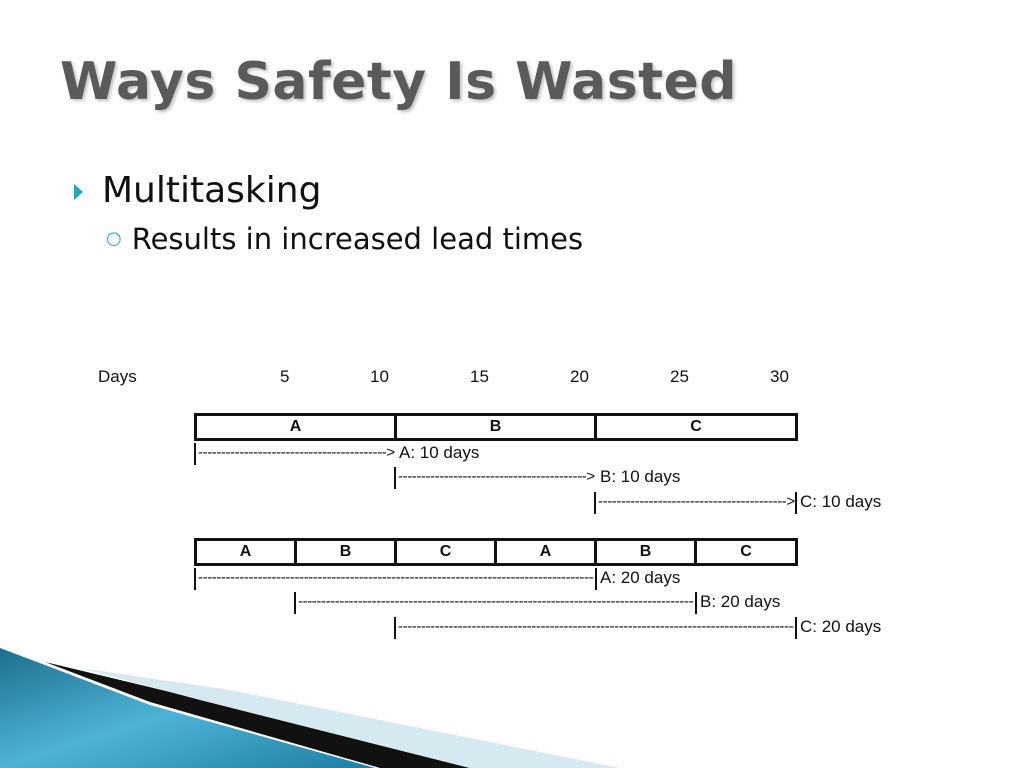 Image resolution: width=1024 pixels, height=768 pixels. Describe the element at coordinates (379, 376) in the screenshot. I see `axis-tick-label: 10` at that location.